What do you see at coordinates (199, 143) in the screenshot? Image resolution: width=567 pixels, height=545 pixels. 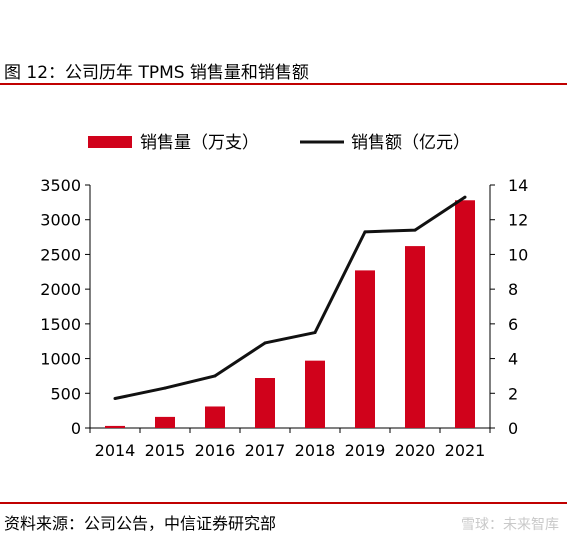 I see `legend-bar-label: 销售量（万支）` at bounding box center [199, 143].